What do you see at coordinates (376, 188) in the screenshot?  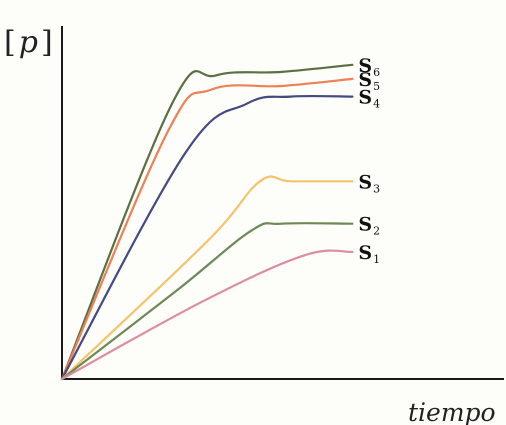 I see `series-label-subscript: 3` at bounding box center [376, 188].